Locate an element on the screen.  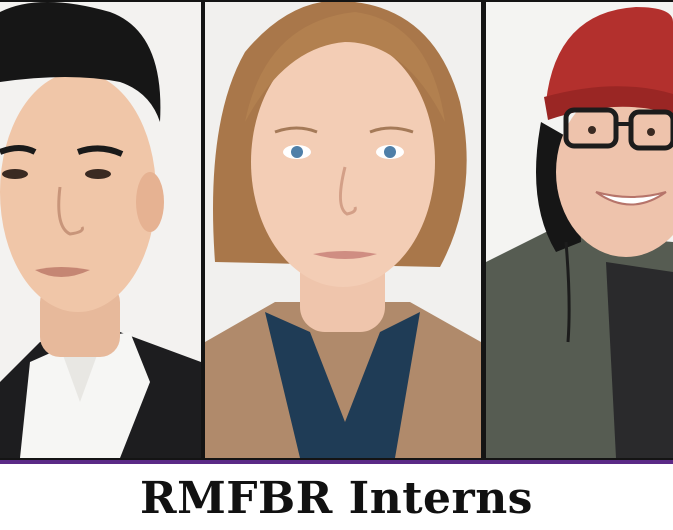
accent-divider is located at coordinates (336, 462).